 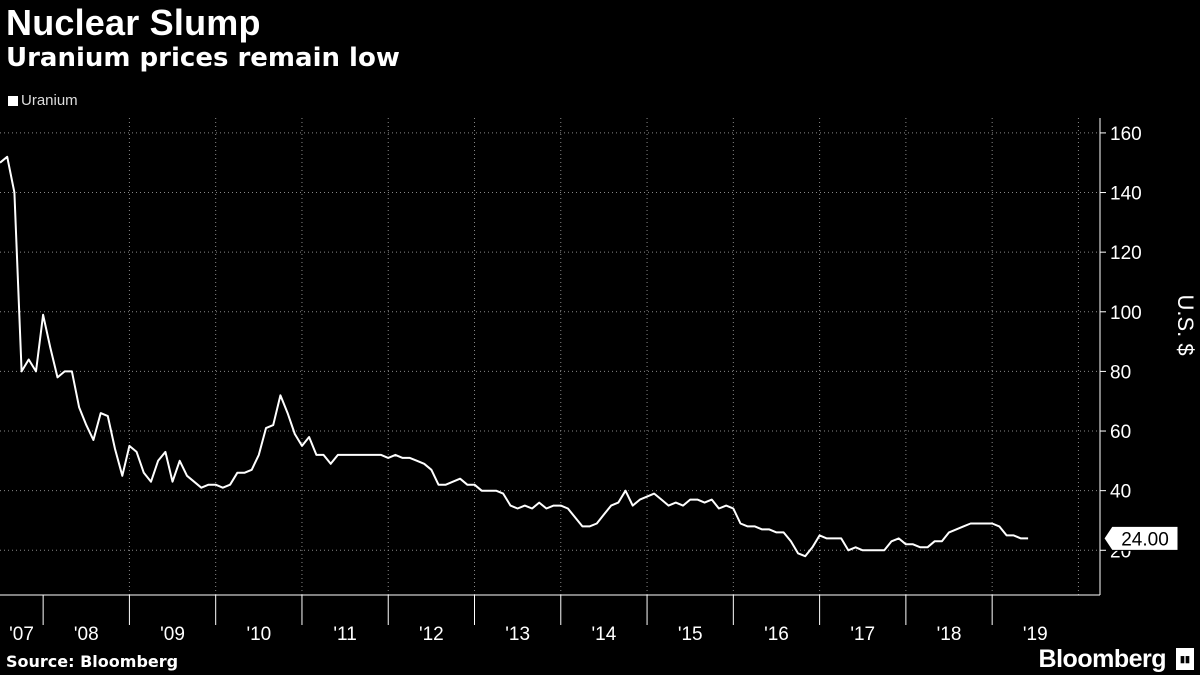 What do you see at coordinates (92, 661) in the screenshot?
I see `source-note: Source: Bloomberg` at bounding box center [92, 661].